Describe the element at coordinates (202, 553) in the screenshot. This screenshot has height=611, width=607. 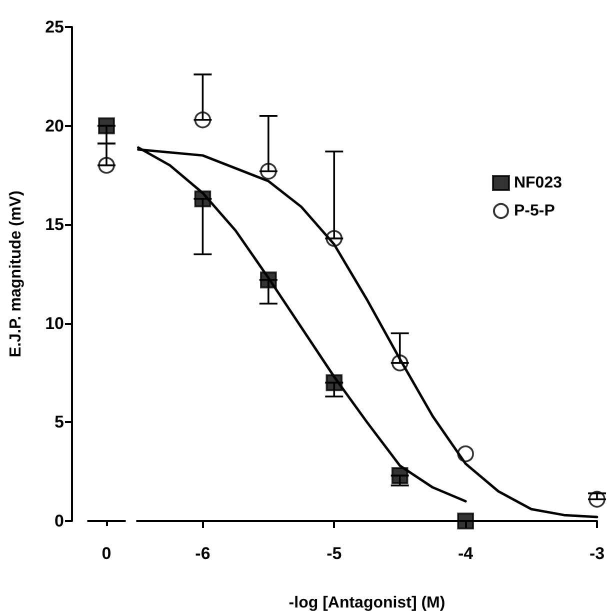
I see `x-tick-label: -6` at that location.